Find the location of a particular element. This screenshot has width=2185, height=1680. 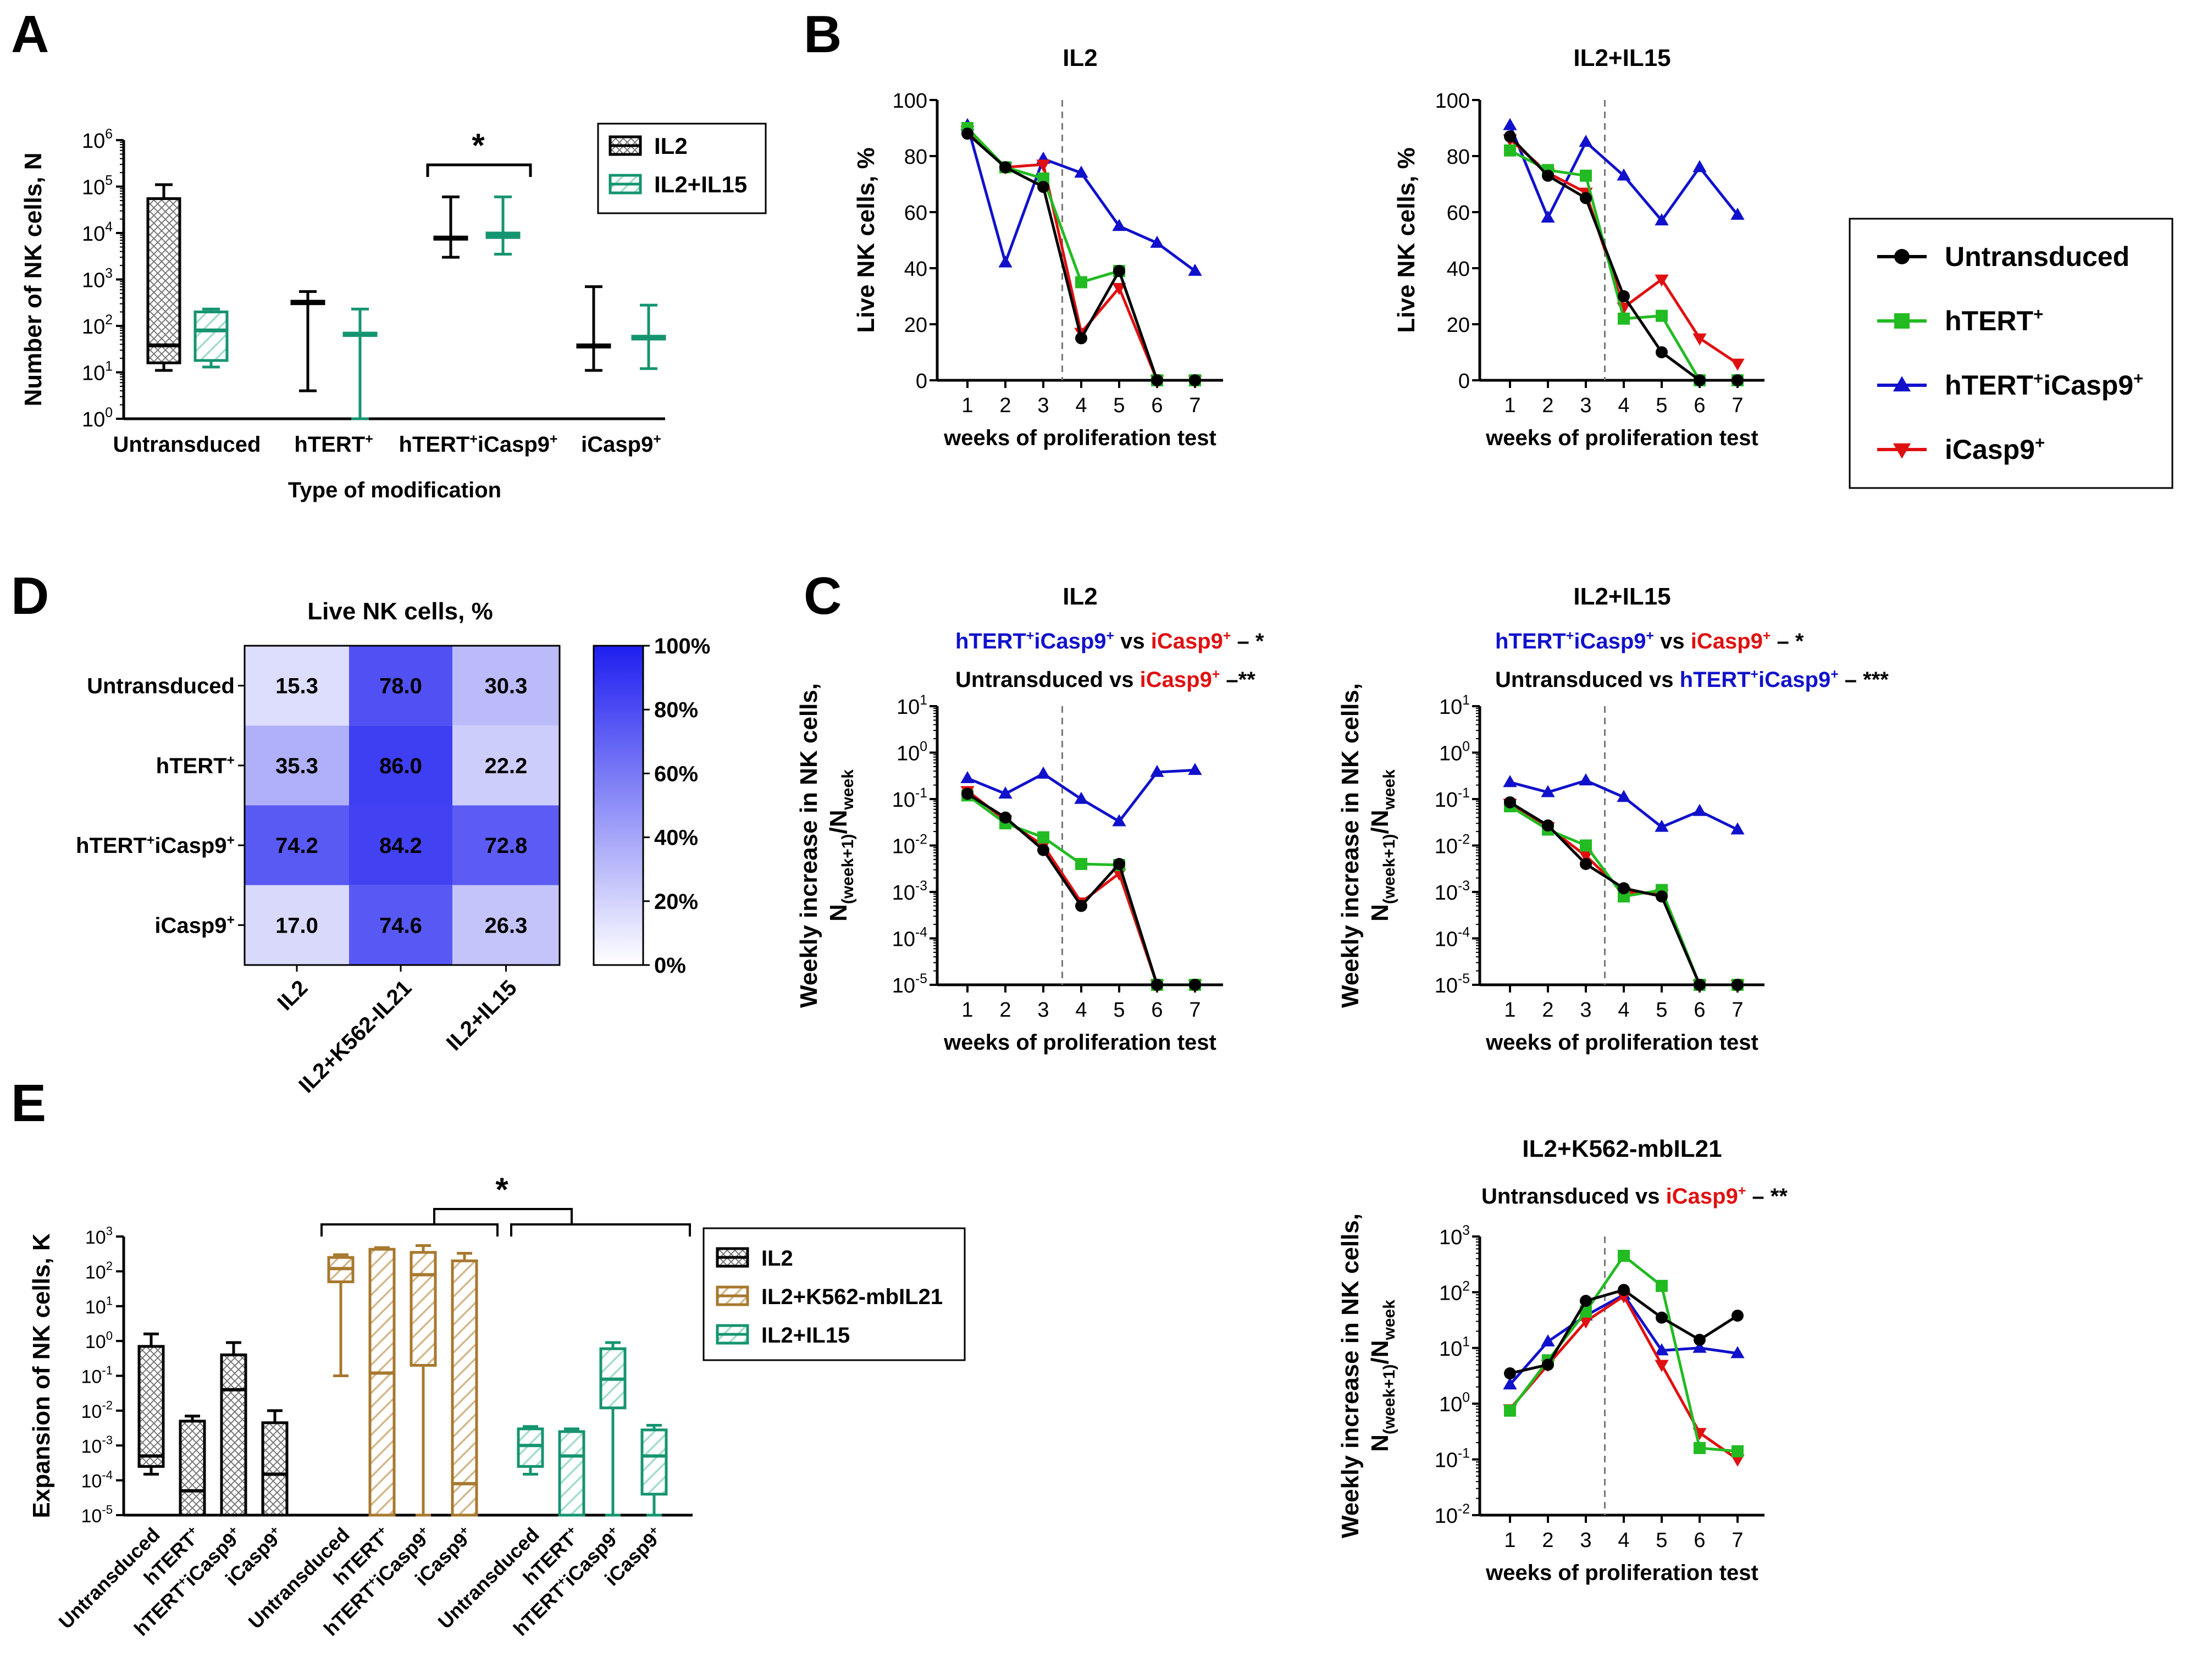

label-part: hTERT is located at coordinates (1530, 641).